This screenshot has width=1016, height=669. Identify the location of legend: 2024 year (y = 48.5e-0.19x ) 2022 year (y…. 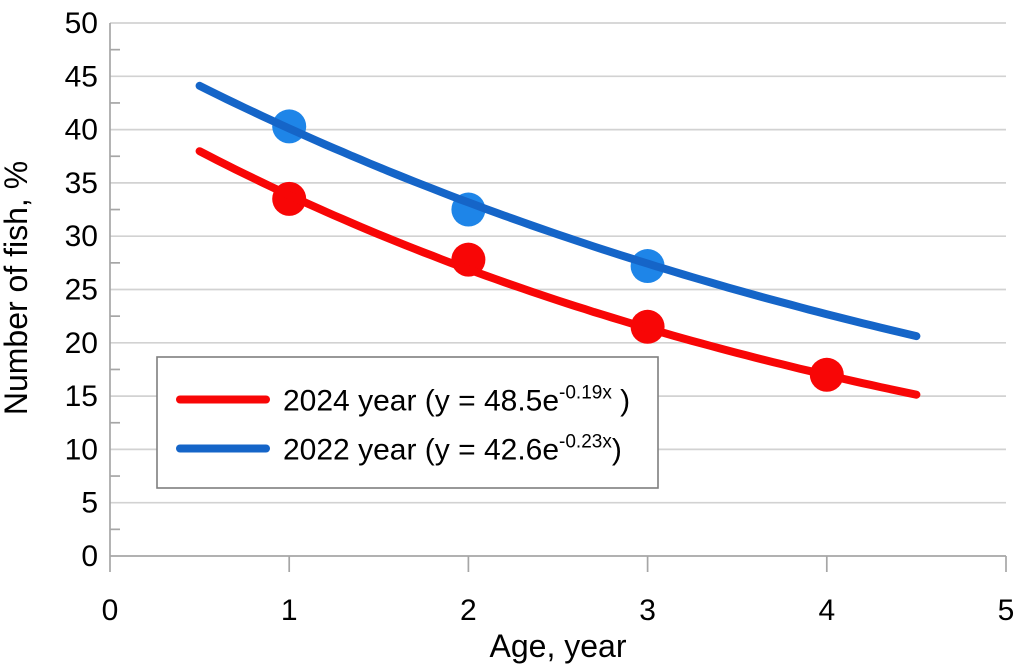
(407, 422).